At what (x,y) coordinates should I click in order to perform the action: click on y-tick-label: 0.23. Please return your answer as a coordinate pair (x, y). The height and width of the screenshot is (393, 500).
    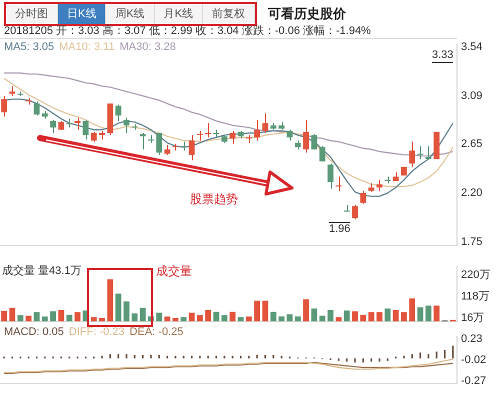
    Looking at the image, I should click on (471, 339).